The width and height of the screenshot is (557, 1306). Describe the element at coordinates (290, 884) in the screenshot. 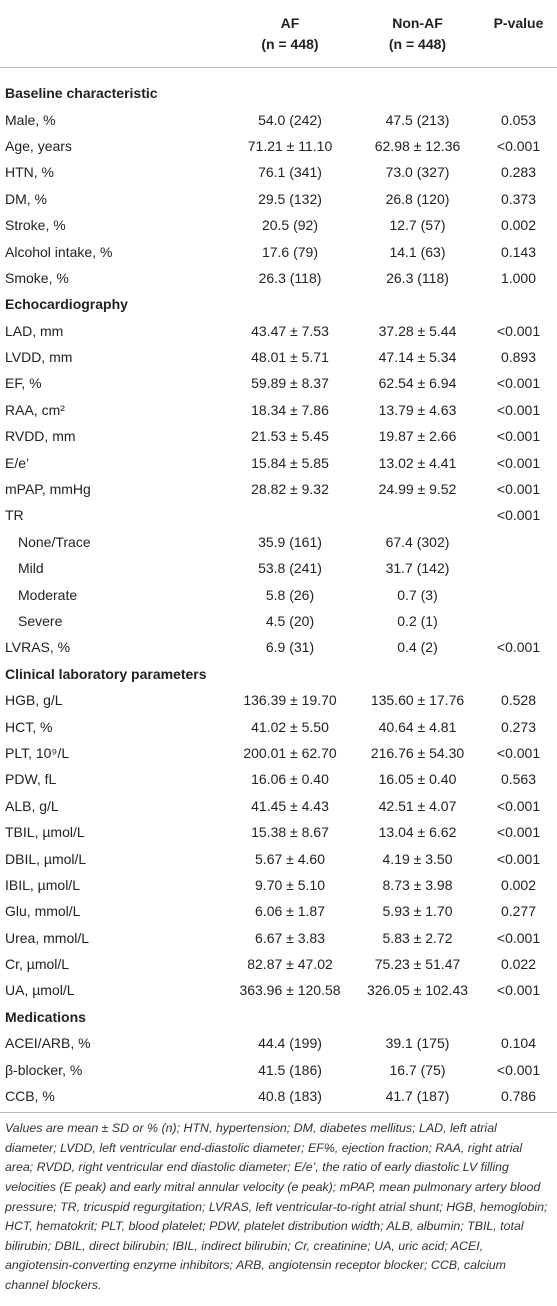

I see `cell: 9.70 ± 5.10` at that location.